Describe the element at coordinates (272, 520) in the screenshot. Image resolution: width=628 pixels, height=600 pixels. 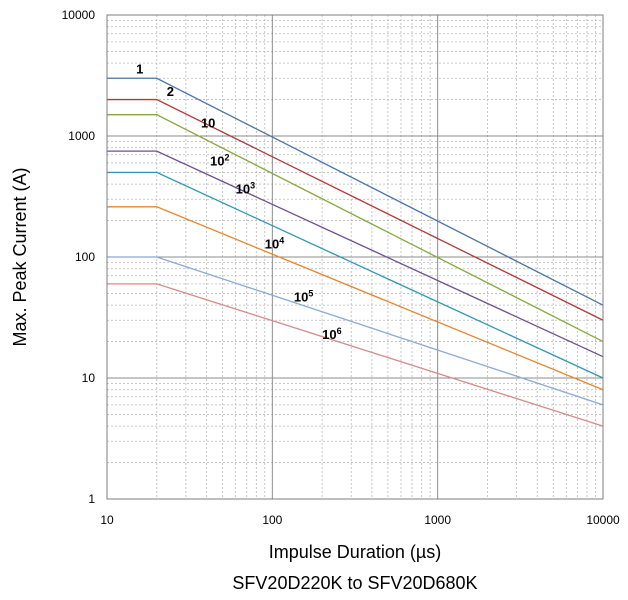
I see `x-tick-label: 100` at that location.